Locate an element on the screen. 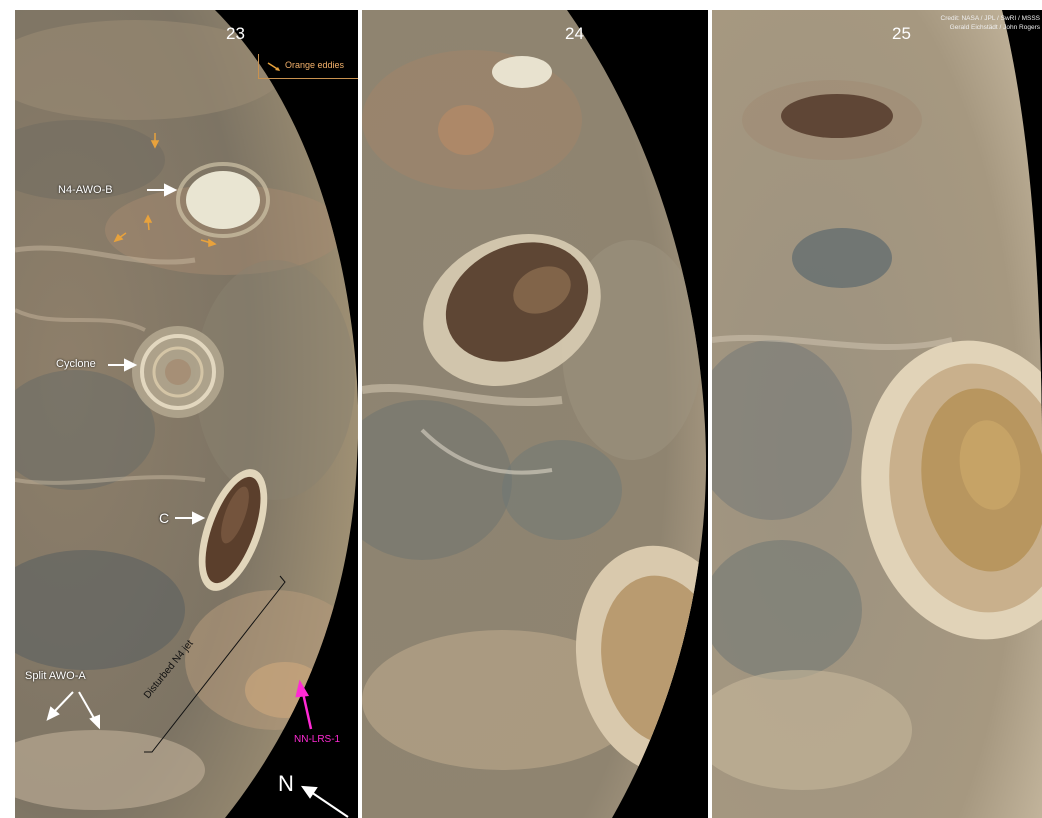 This screenshot has height=818, width=1042. panel-number: 24 is located at coordinates (574, 33).